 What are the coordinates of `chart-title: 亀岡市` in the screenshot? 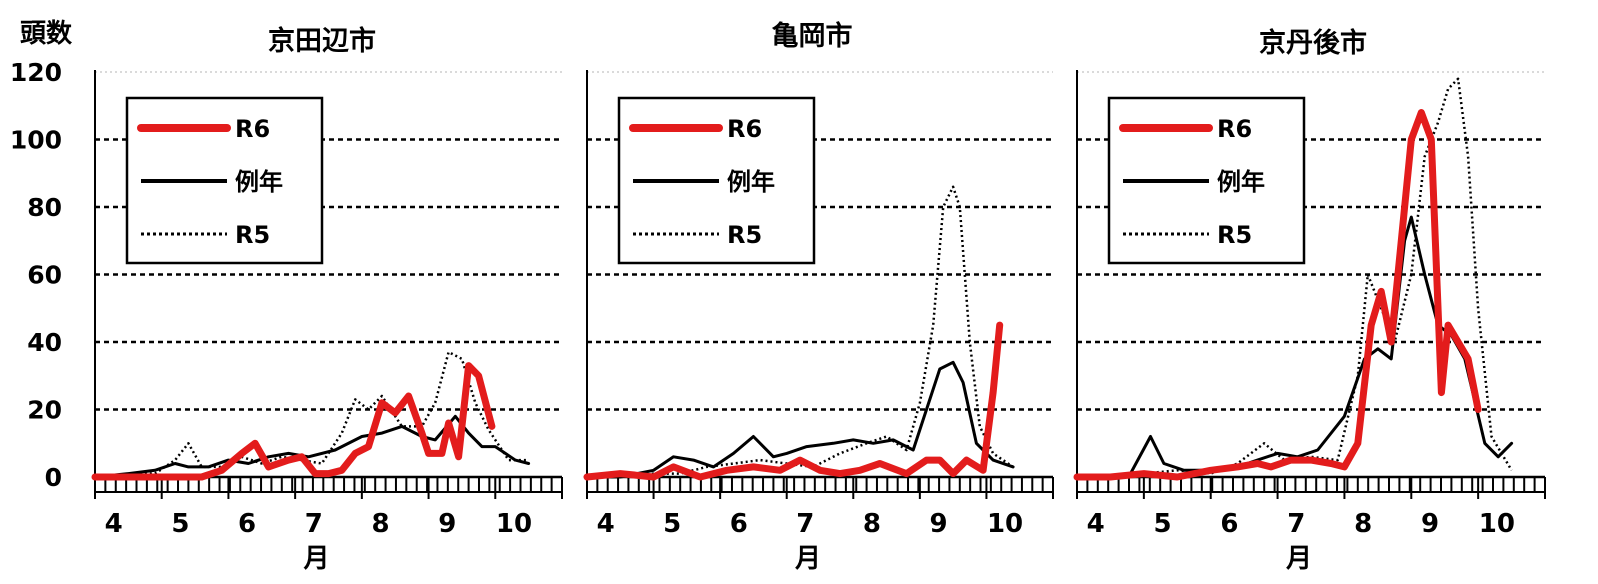 It's located at (812, 36).